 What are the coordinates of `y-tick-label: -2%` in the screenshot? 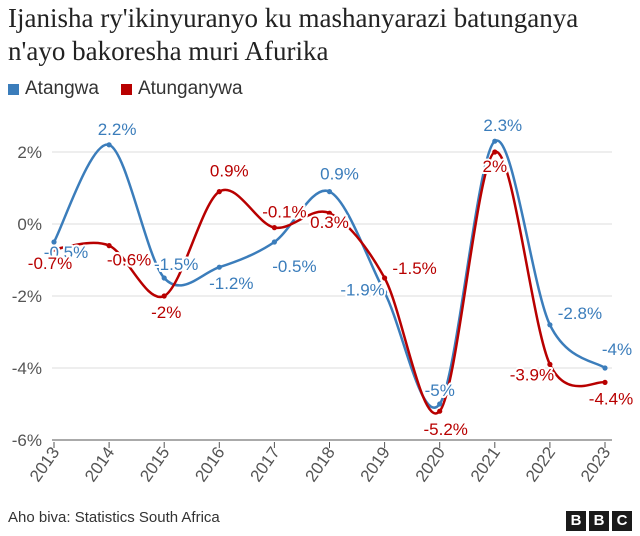 It's located at (27, 296).